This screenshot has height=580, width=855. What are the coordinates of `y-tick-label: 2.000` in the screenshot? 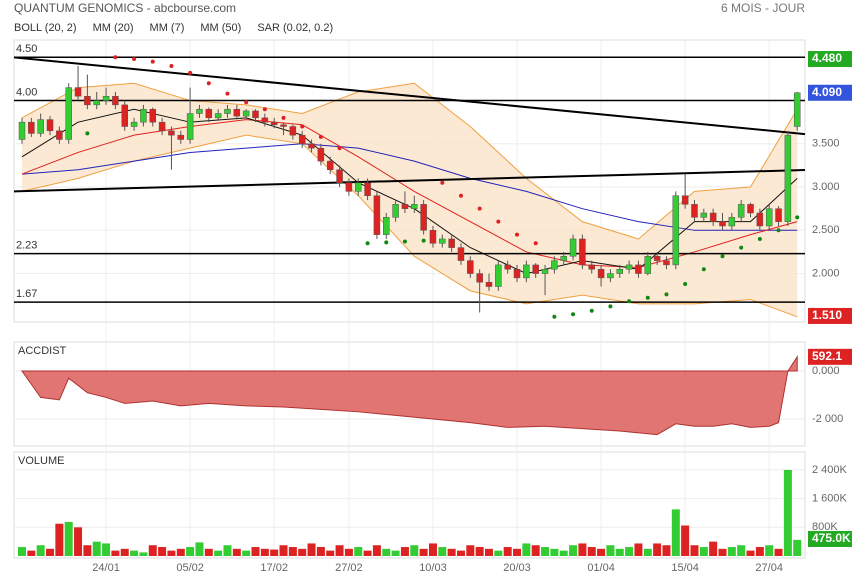 It's located at (826, 273).